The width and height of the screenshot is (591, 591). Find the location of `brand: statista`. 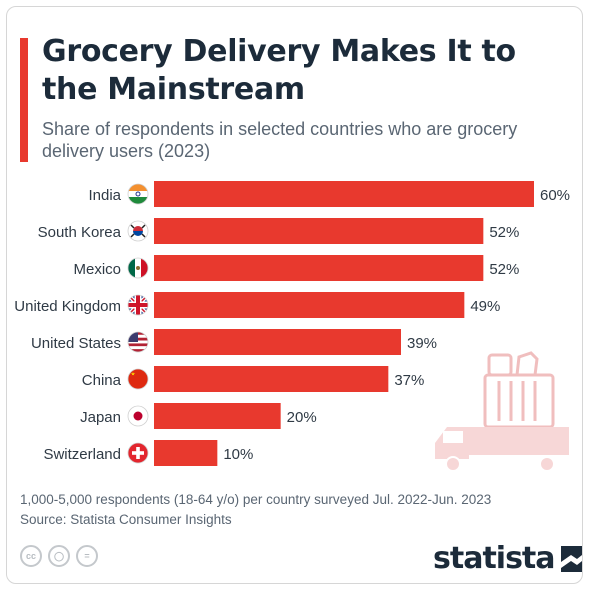

brand: statista is located at coordinates (507, 558).